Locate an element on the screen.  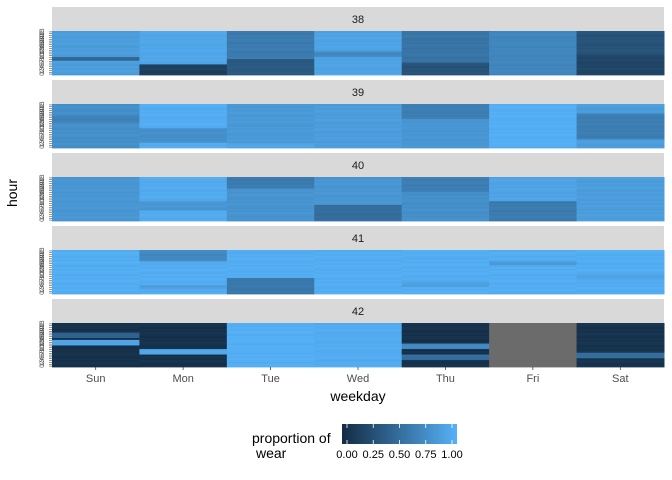
x-tick-label-sun: Sun is located at coordinates (96, 379).